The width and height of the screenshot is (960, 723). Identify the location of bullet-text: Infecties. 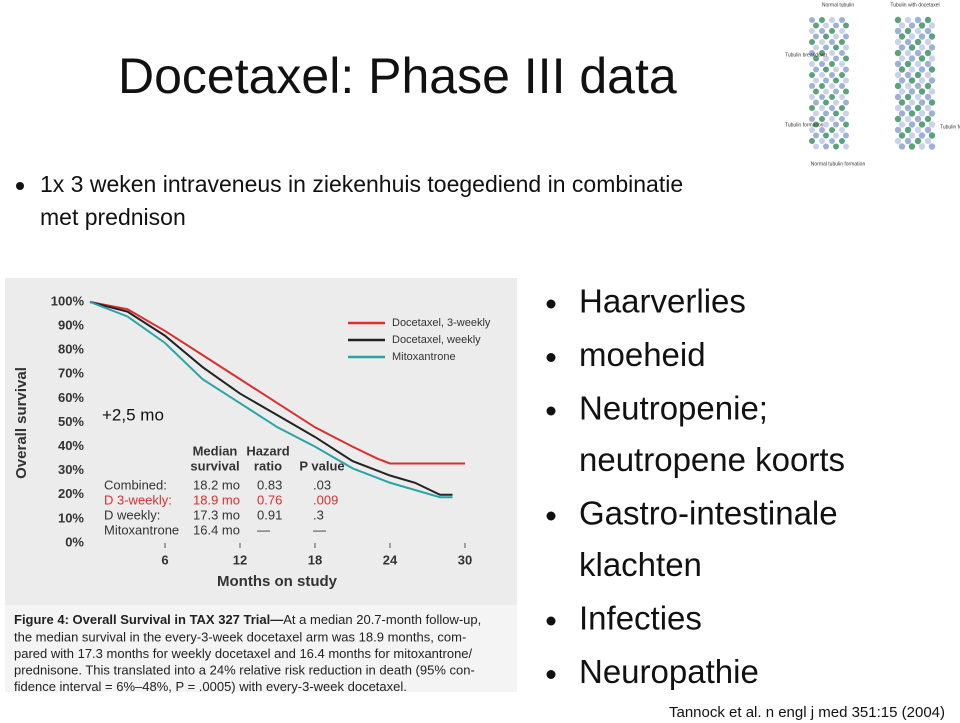
(640, 618).